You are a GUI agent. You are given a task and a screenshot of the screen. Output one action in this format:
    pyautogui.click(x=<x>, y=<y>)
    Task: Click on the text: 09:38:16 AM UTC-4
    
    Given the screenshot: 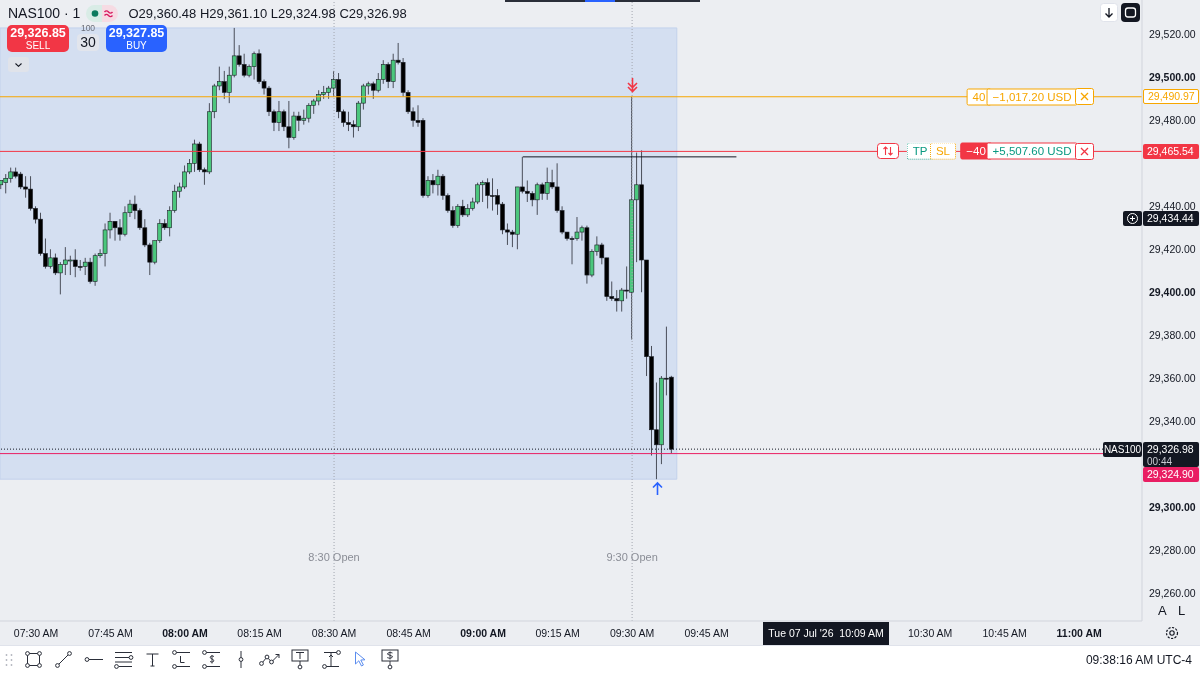 What is the action you would take?
    pyautogui.click(x=1138, y=660)
    